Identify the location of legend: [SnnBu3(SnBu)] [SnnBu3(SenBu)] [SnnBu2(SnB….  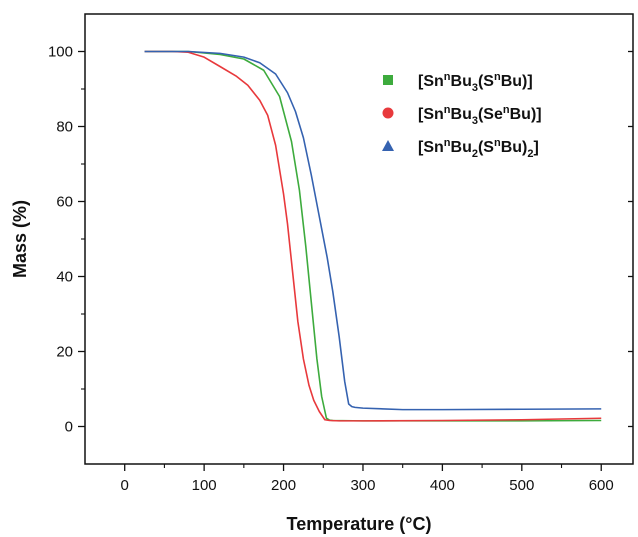
(462, 115).